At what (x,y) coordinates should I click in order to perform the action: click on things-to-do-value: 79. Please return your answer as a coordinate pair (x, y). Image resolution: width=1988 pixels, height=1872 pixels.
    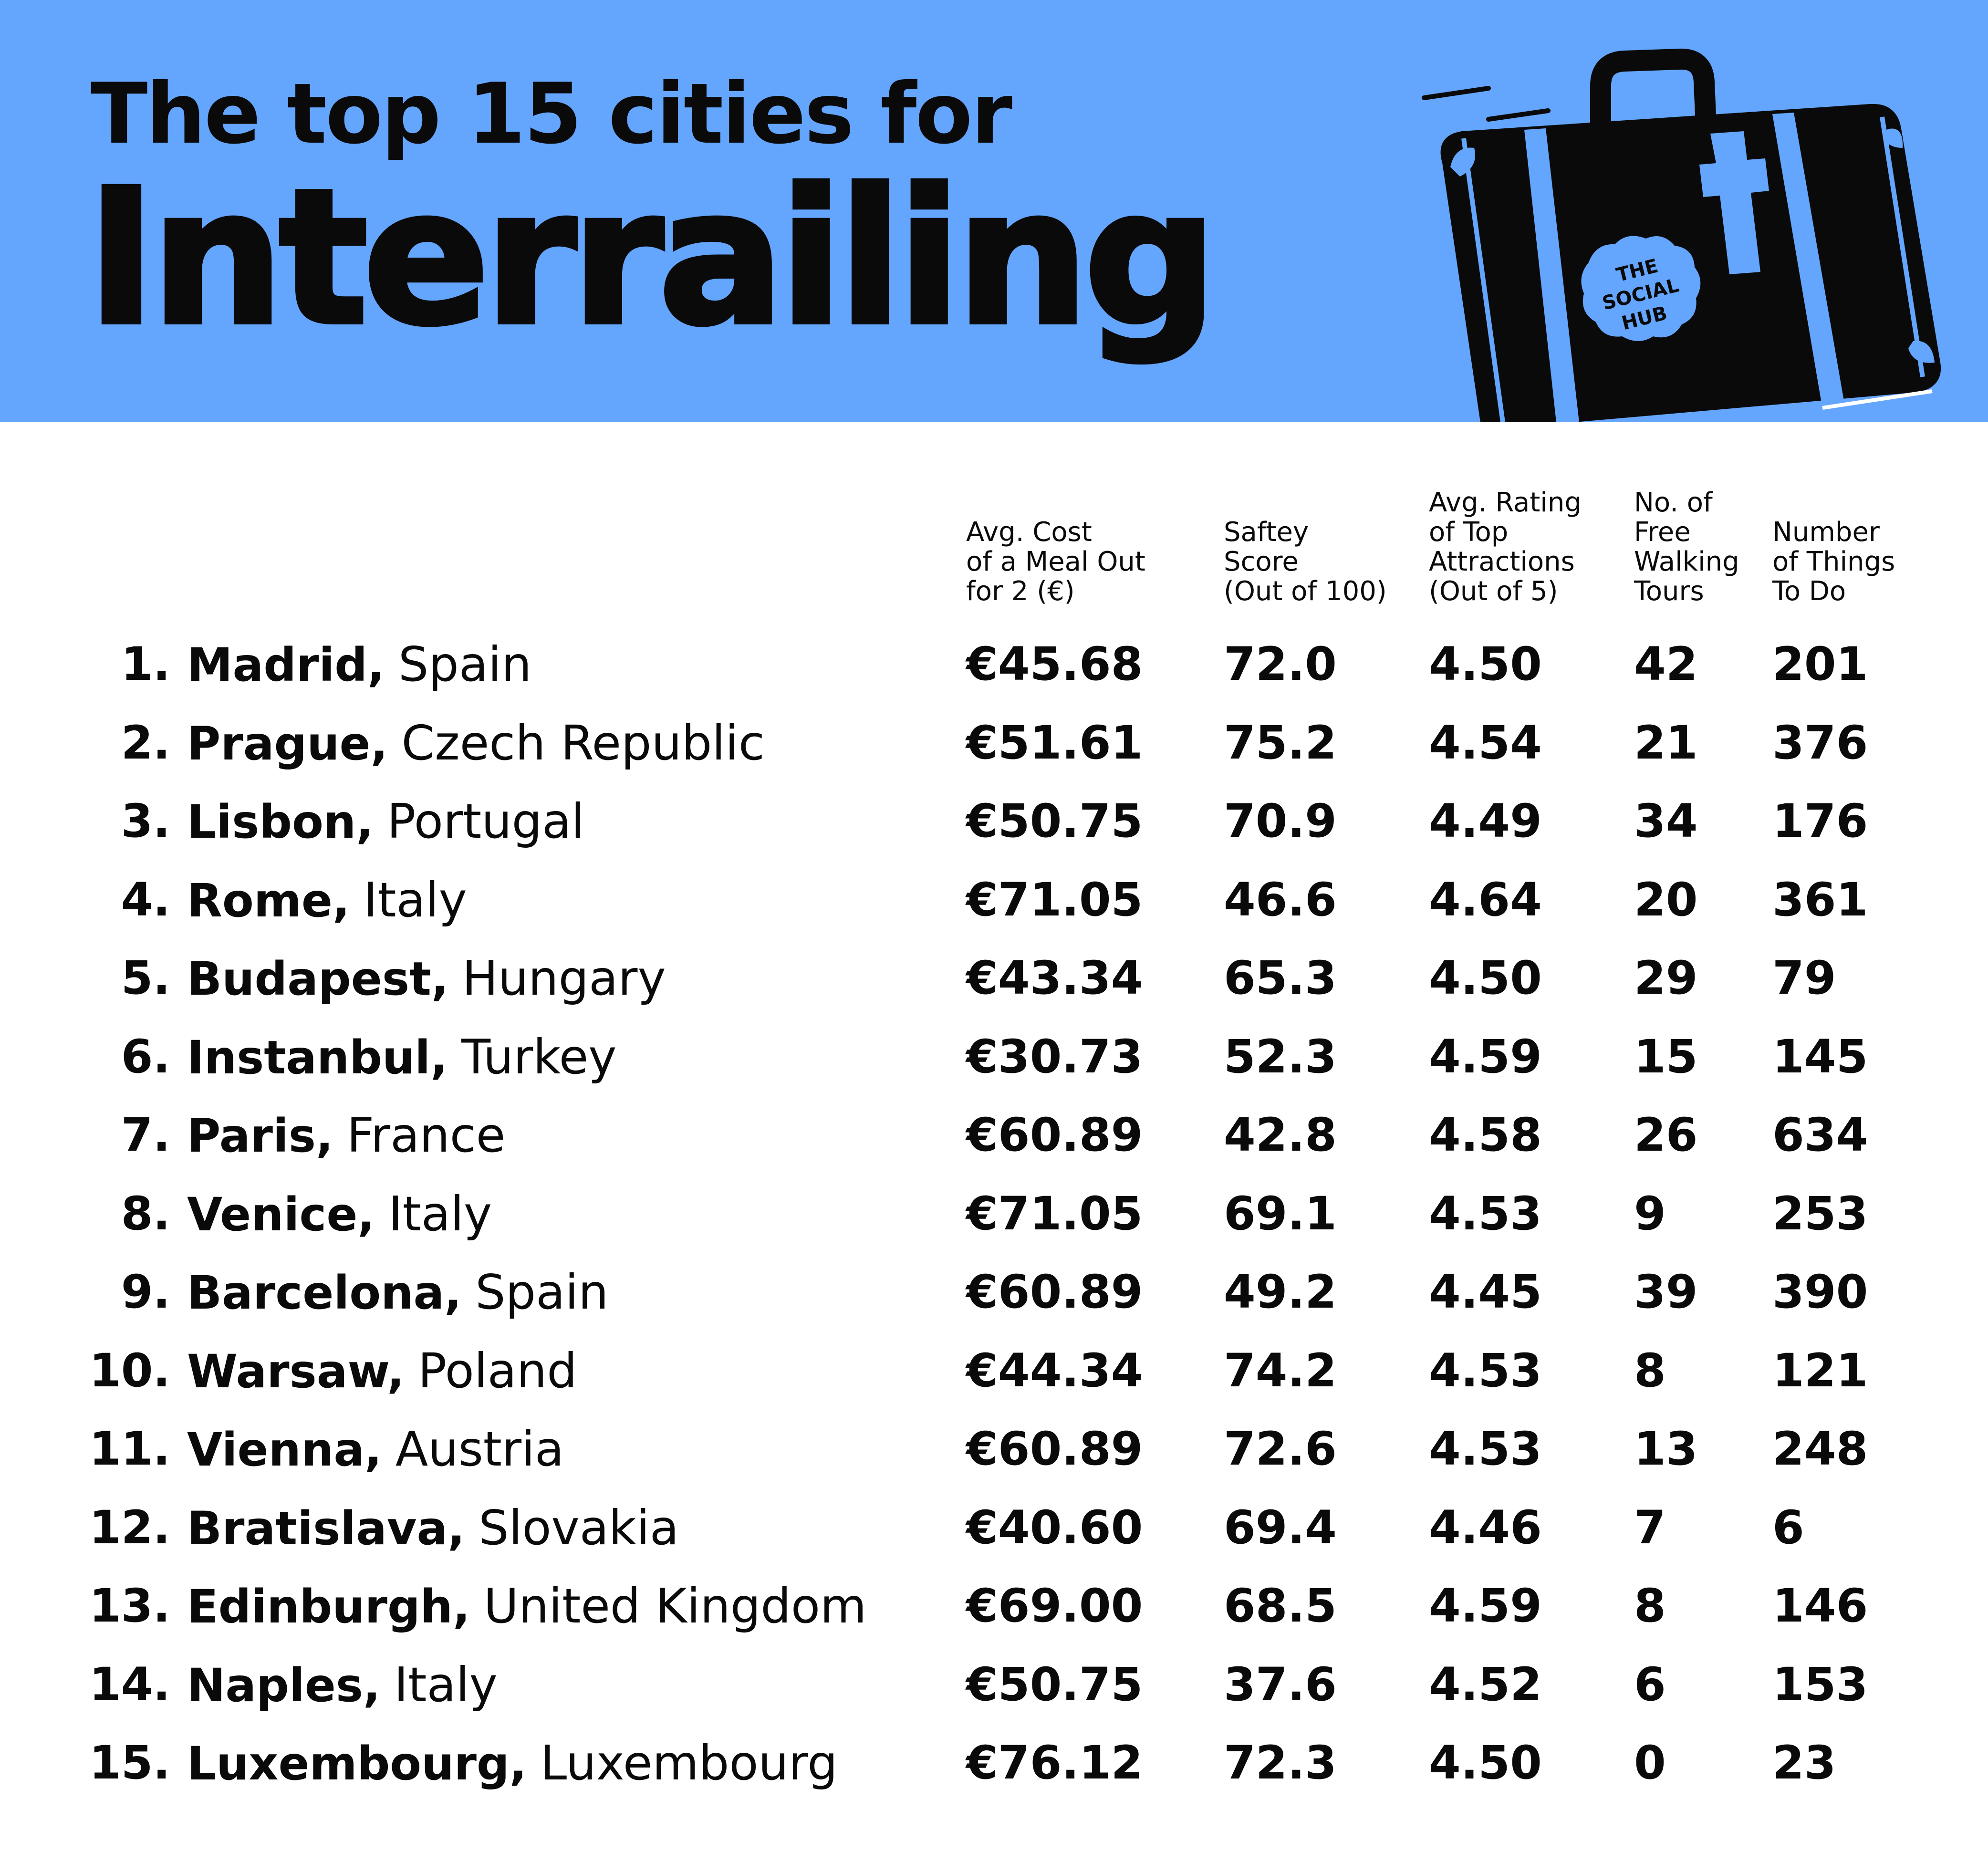
    Looking at the image, I should click on (1804, 978).